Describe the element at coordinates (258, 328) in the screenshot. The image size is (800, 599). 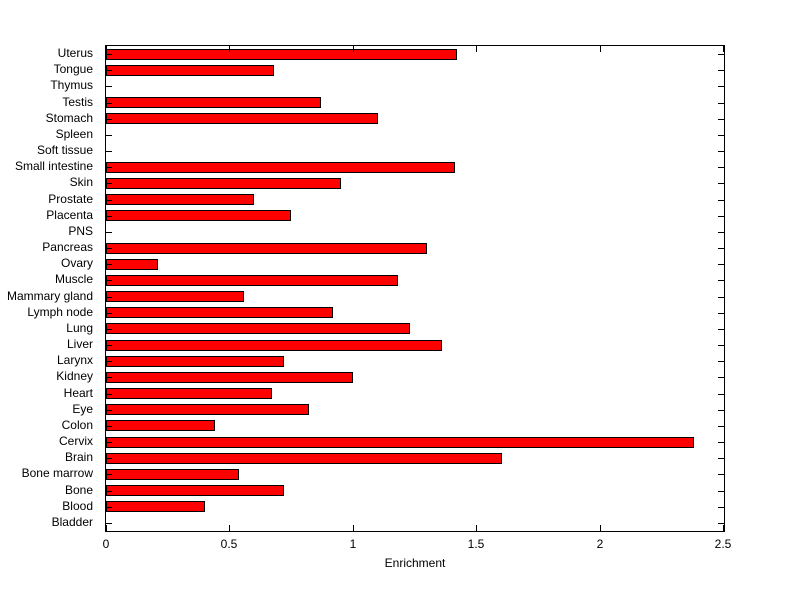
I see `bar-lung` at that location.